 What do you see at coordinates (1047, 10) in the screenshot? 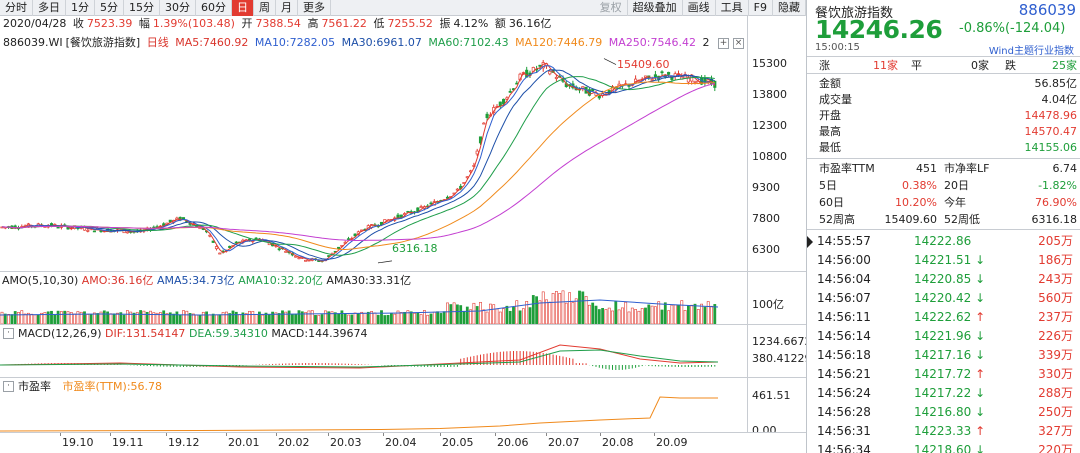
I see `index-code-label: 886039` at bounding box center [1047, 10].